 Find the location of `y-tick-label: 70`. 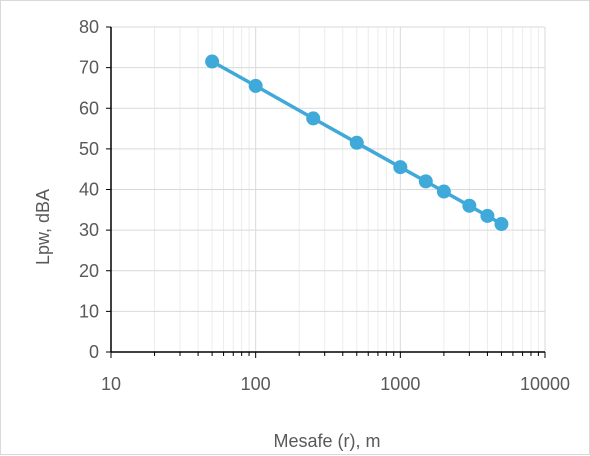

y-tick-label: 70 is located at coordinates (89, 68).